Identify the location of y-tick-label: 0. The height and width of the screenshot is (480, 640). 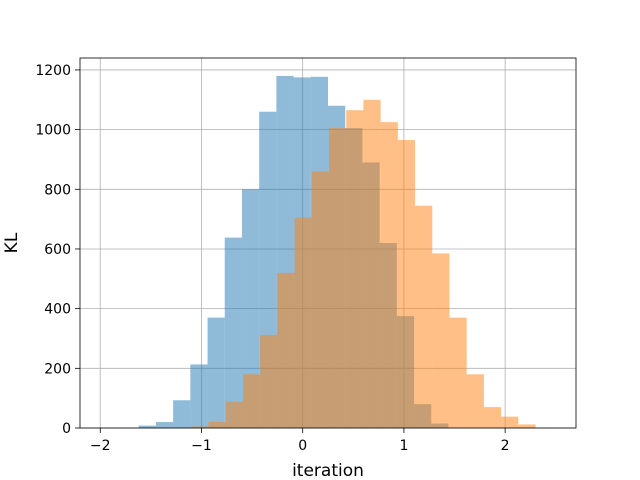
(66, 429).